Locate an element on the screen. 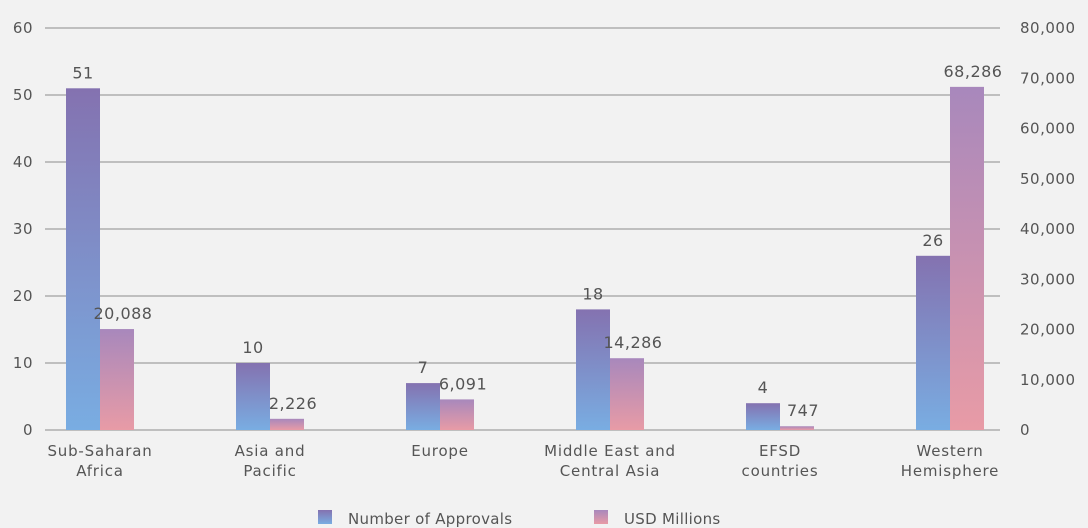 The width and height of the screenshot is (1088, 528). usd-value-label: 6,091 is located at coordinates (463, 383).